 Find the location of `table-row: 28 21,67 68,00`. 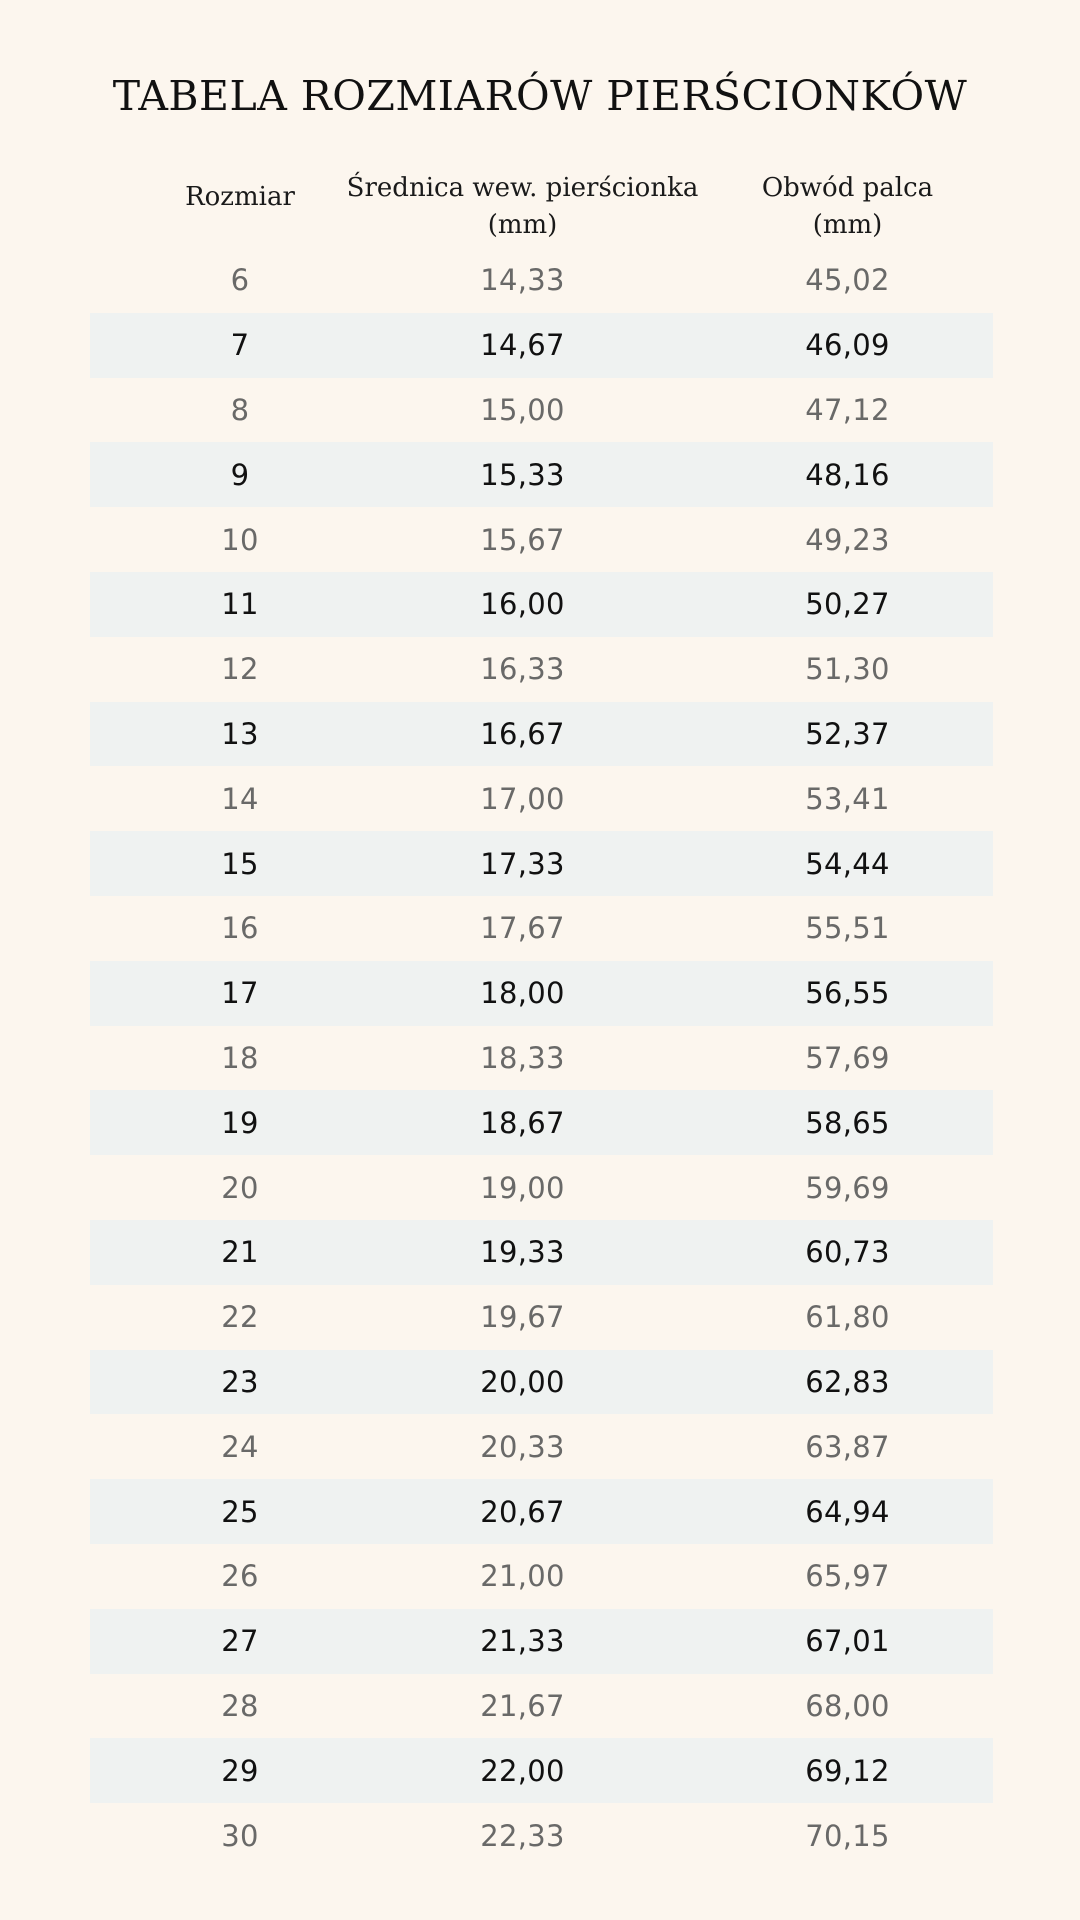

table-row: 28 21,67 68,00 is located at coordinates (541, 1706).